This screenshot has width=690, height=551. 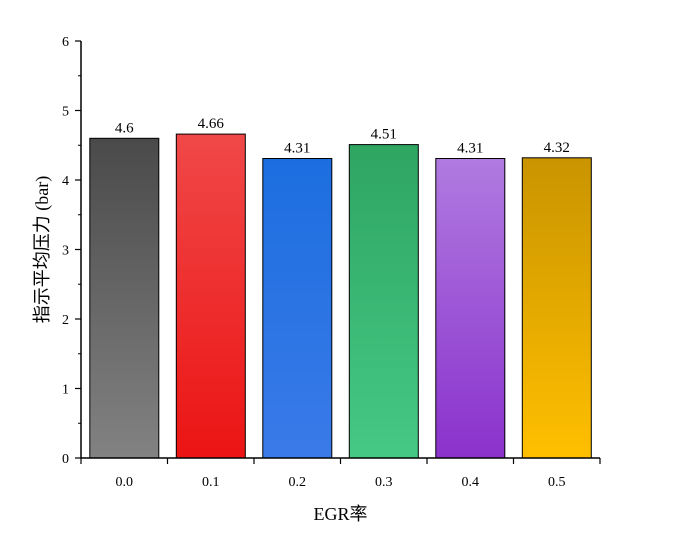 I want to click on data-label-0.1: 4.66, so click(x=211, y=124).